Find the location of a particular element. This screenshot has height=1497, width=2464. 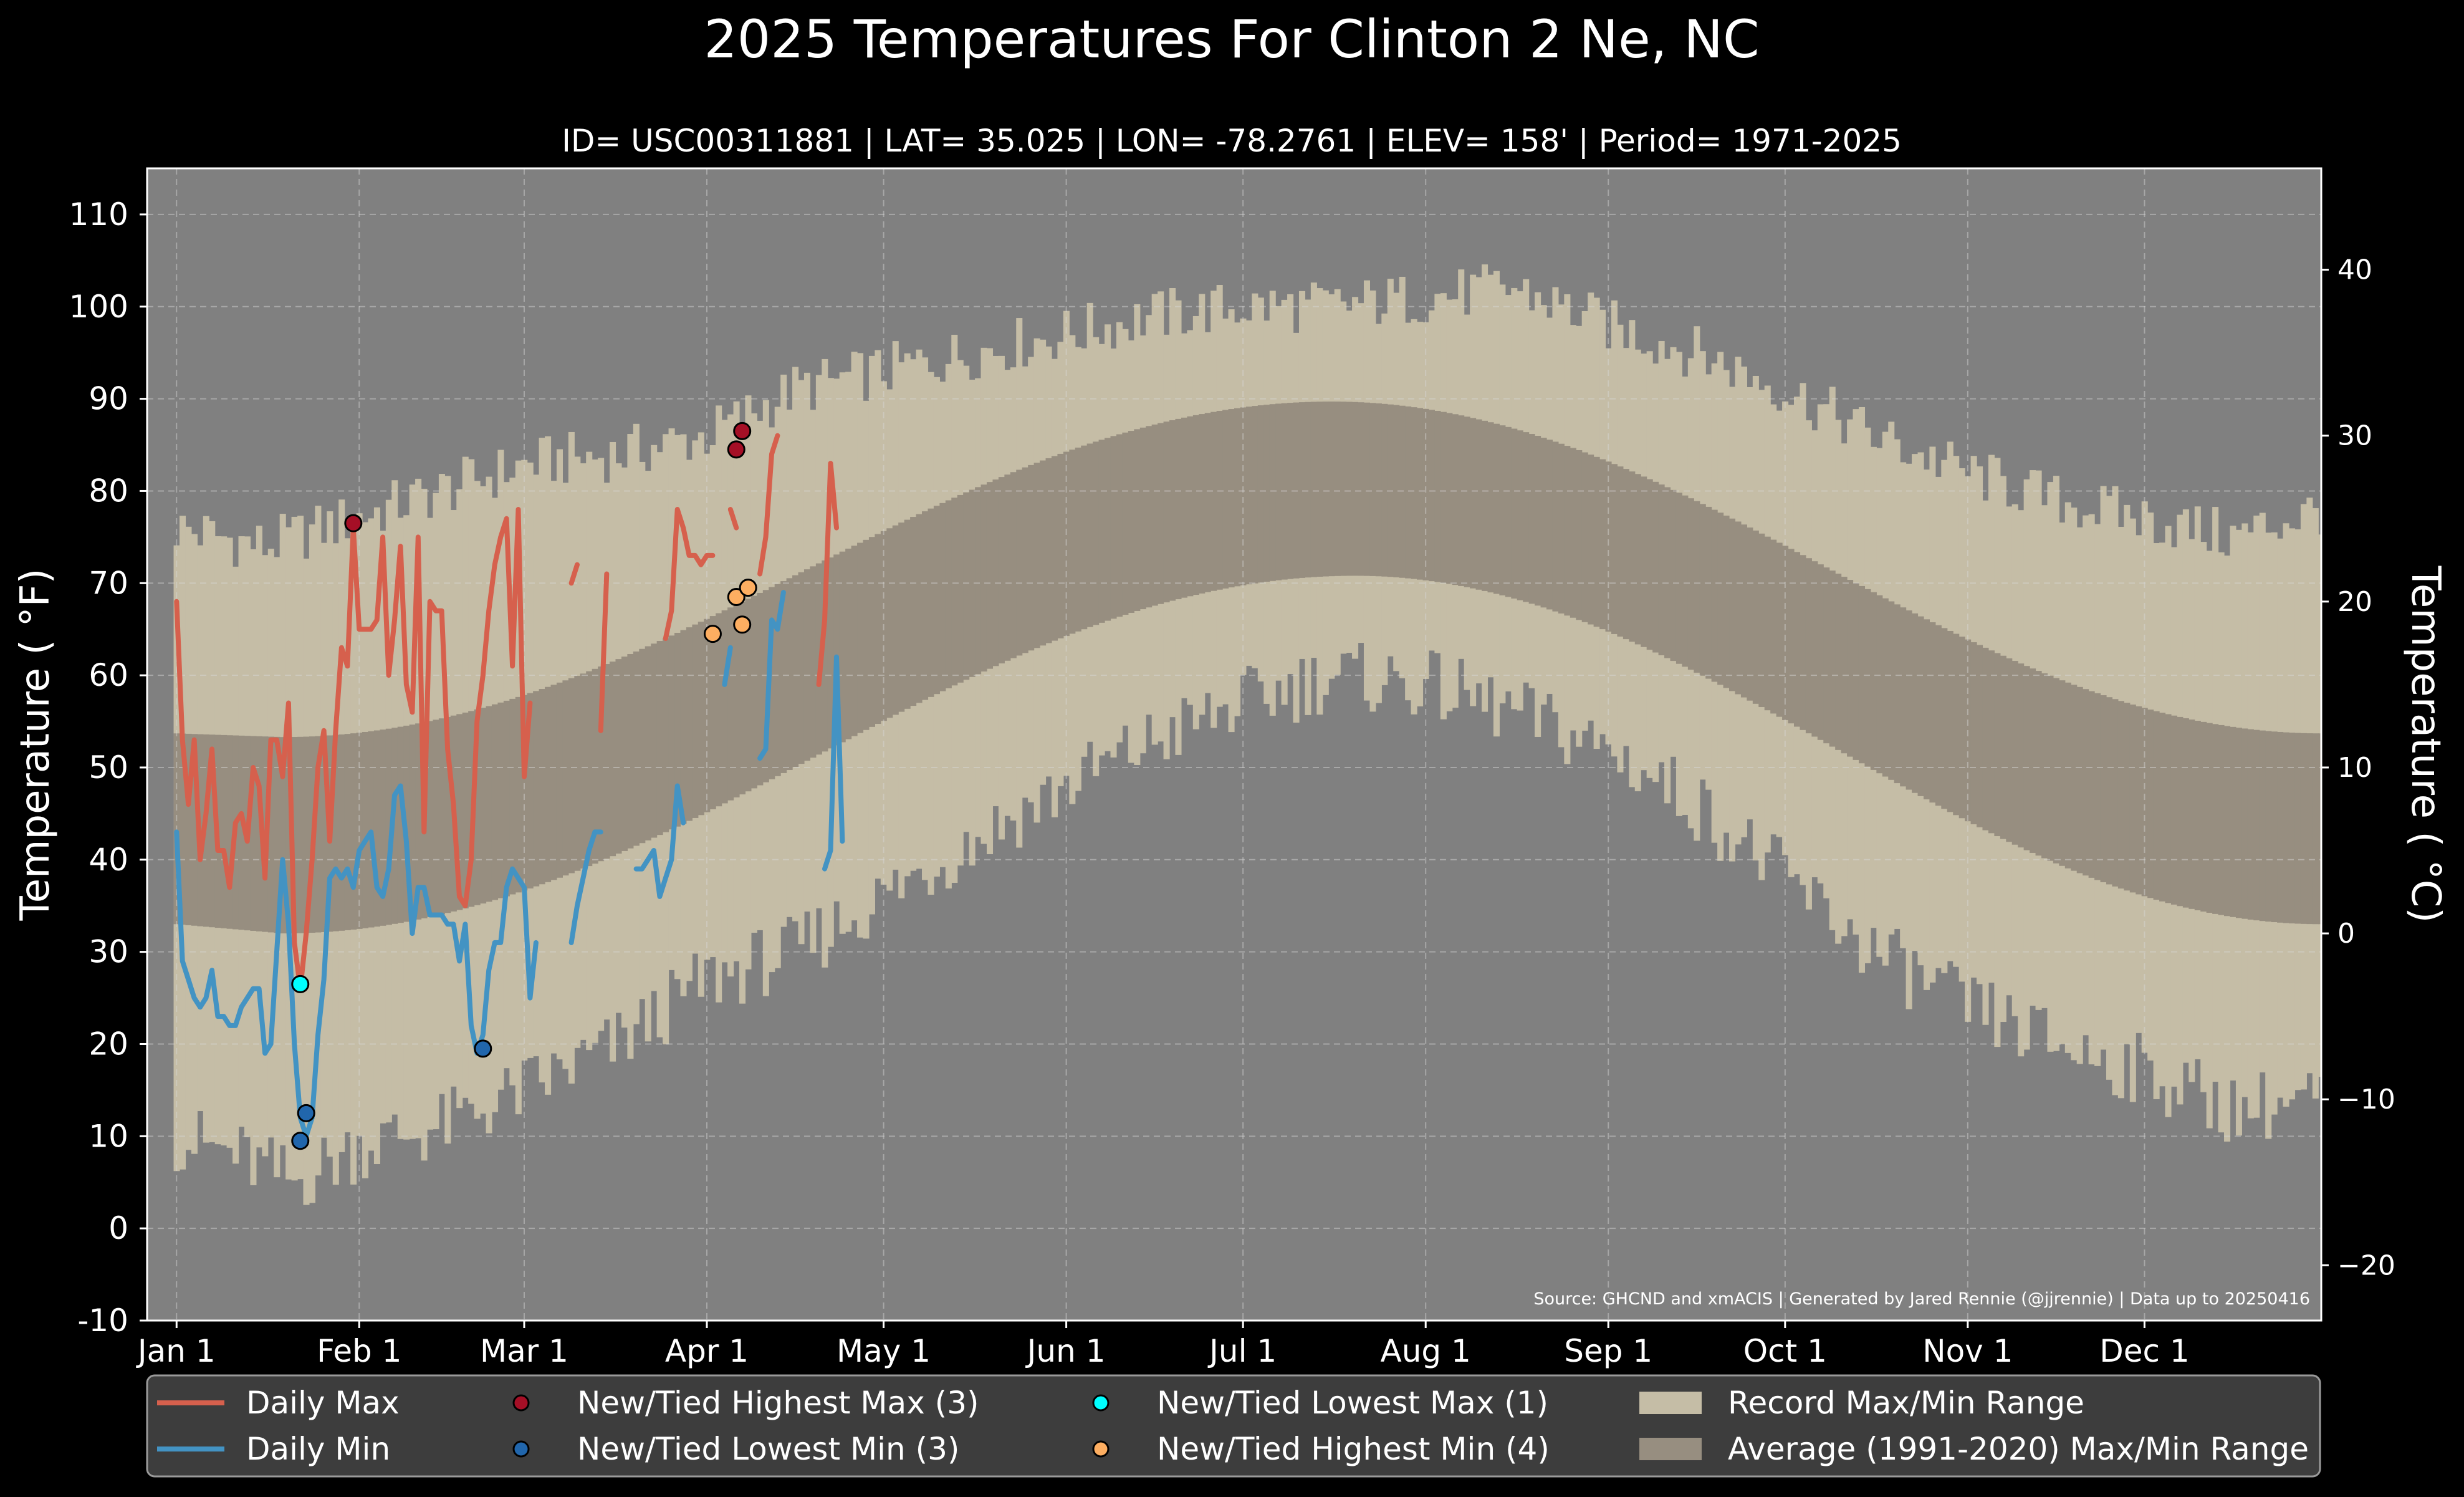

legend-daily-min-label: Daily Min is located at coordinates (318, 1449).